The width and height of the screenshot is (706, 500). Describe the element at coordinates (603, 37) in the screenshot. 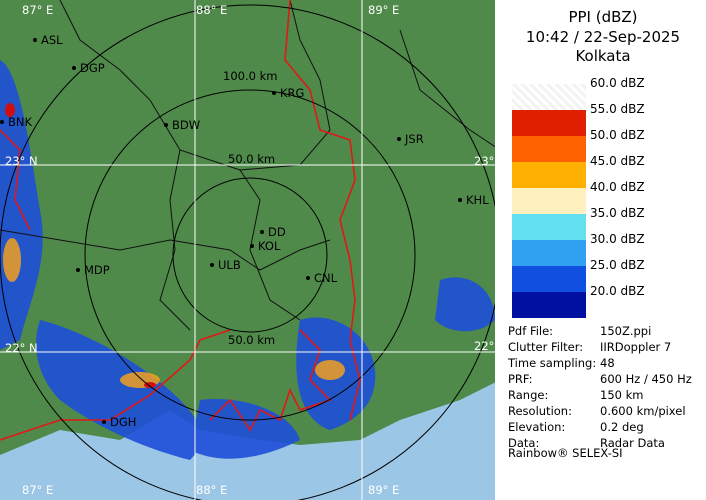

I see `time: 10:42 / 22-Sep-2025` at that location.